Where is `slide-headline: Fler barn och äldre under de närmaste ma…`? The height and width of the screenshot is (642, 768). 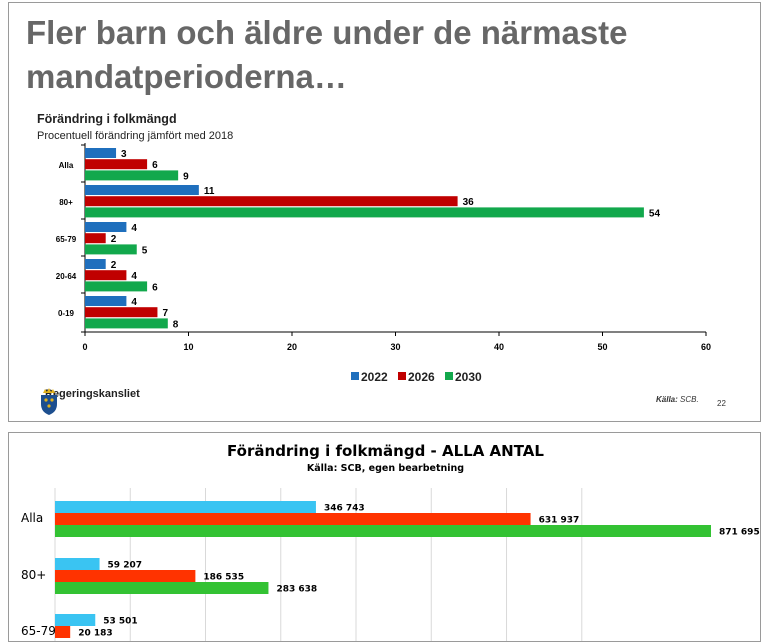 slide-headline: Fler barn och äldre under de närmaste ma… is located at coordinates (327, 54).